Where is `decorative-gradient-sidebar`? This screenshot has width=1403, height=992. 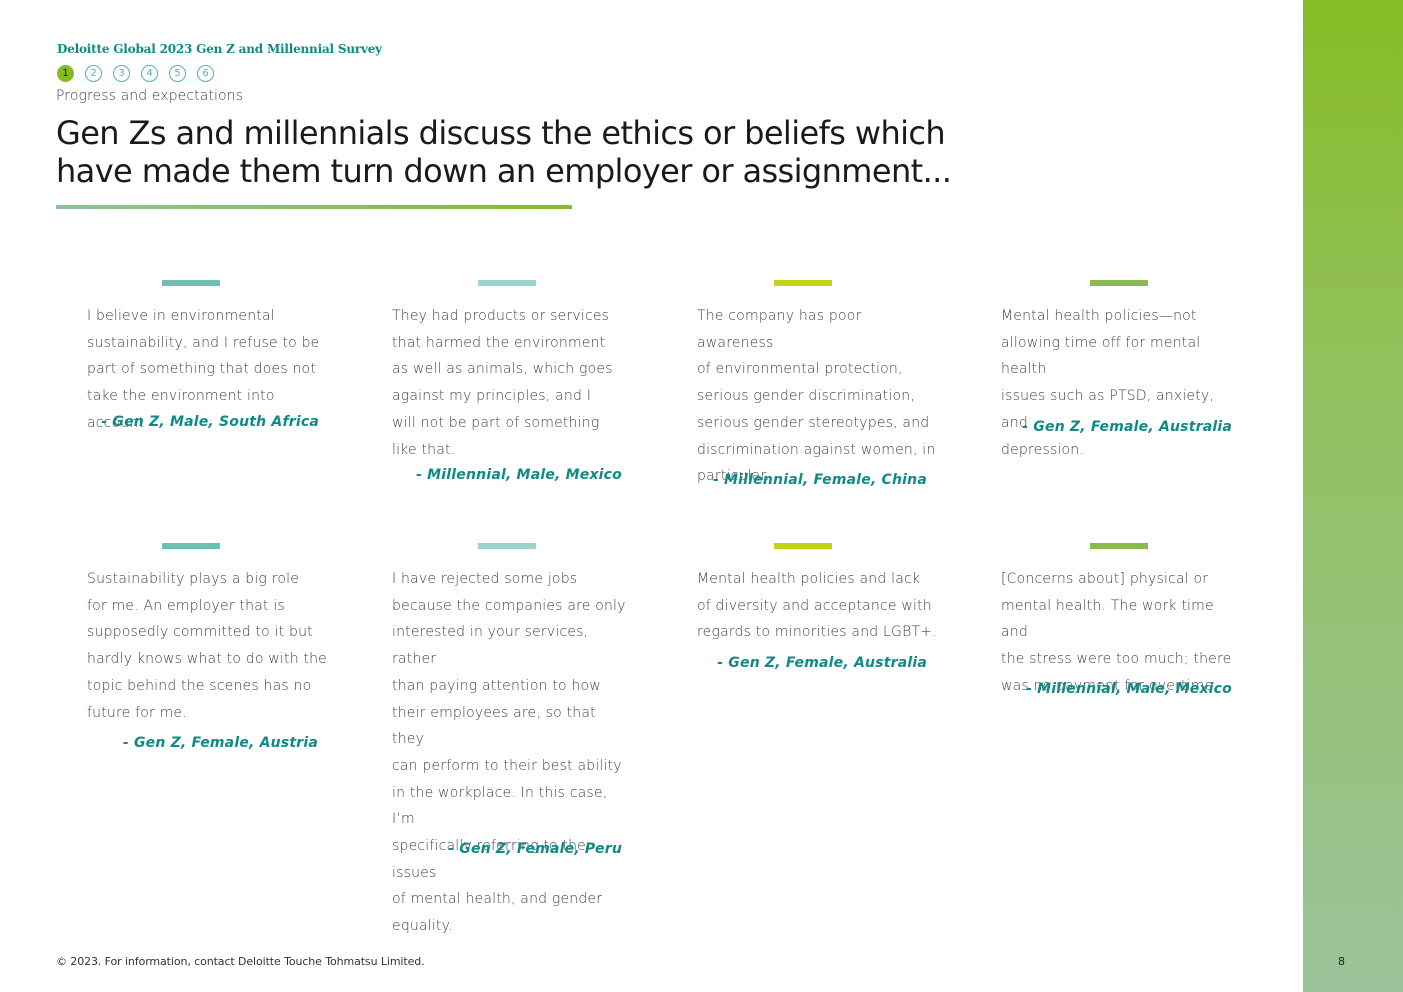
decorative-gradient-sidebar is located at coordinates (1353, 496).